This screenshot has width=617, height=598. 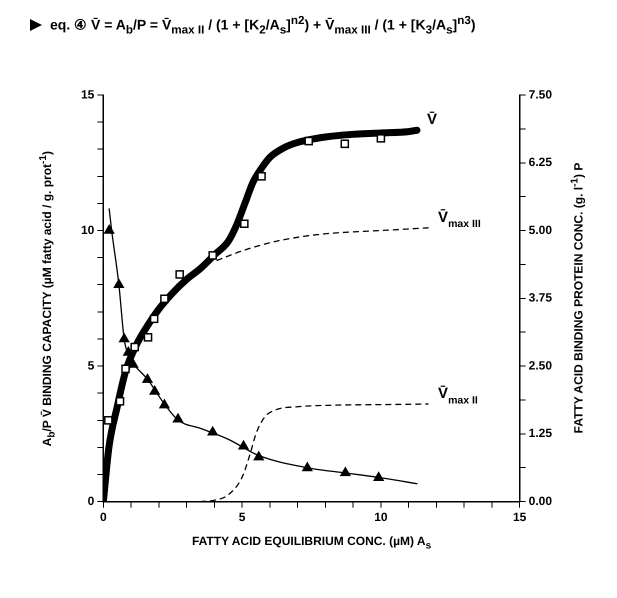 I want to click on y2-tick-label: 2.50, so click(x=540, y=365).